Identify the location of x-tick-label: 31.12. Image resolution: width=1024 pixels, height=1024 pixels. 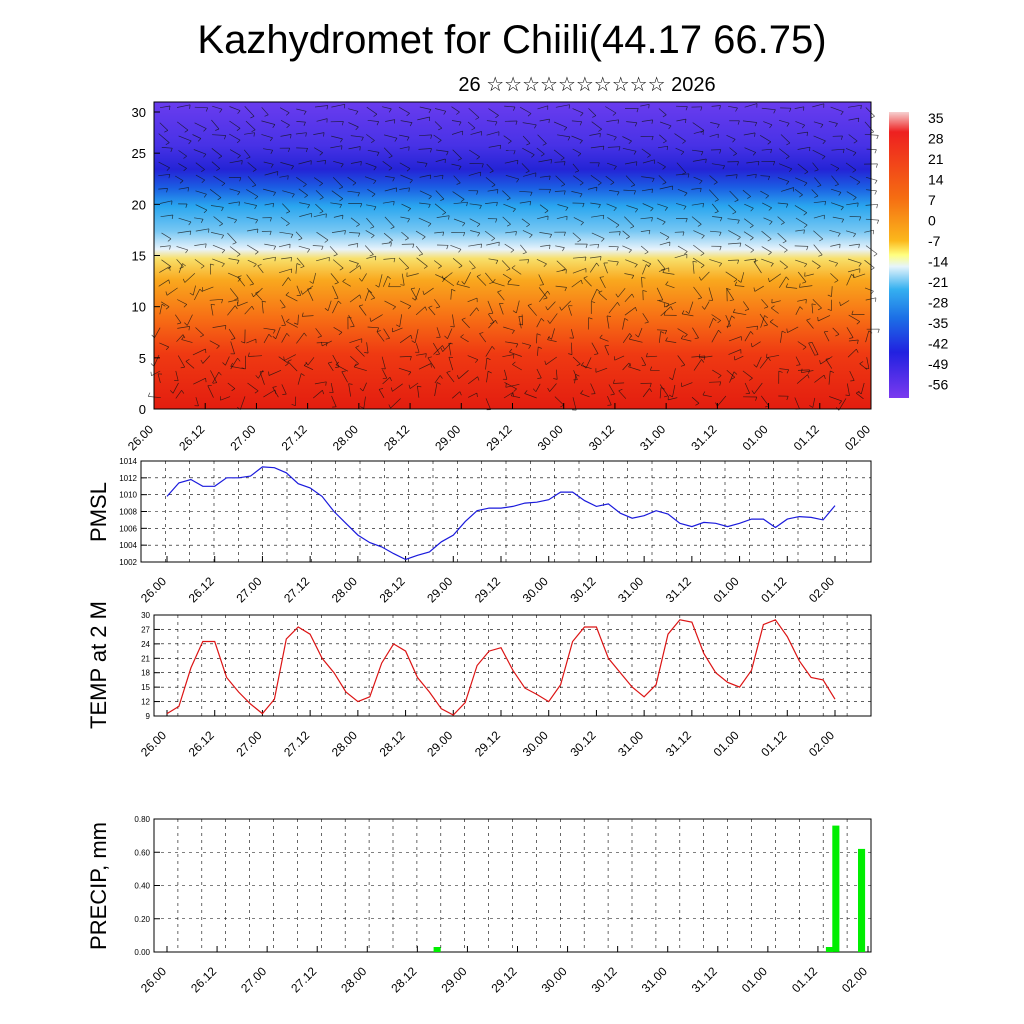
(678, 743).